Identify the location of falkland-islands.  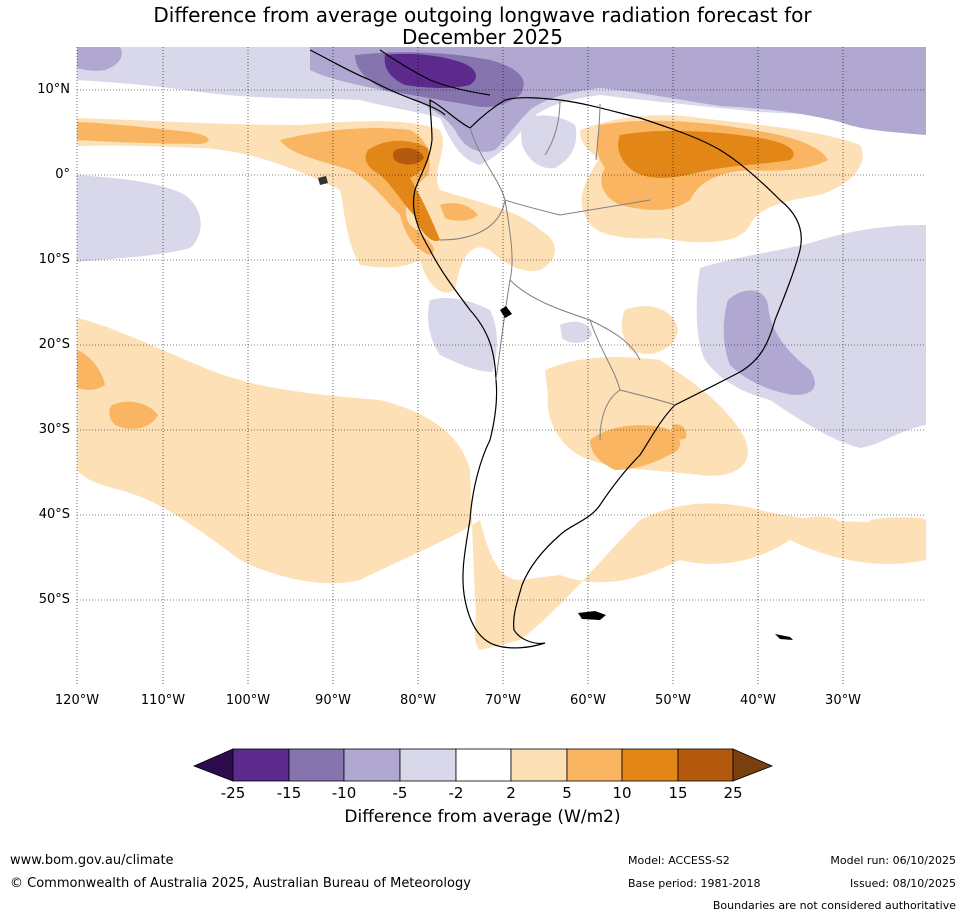
(592, 615).